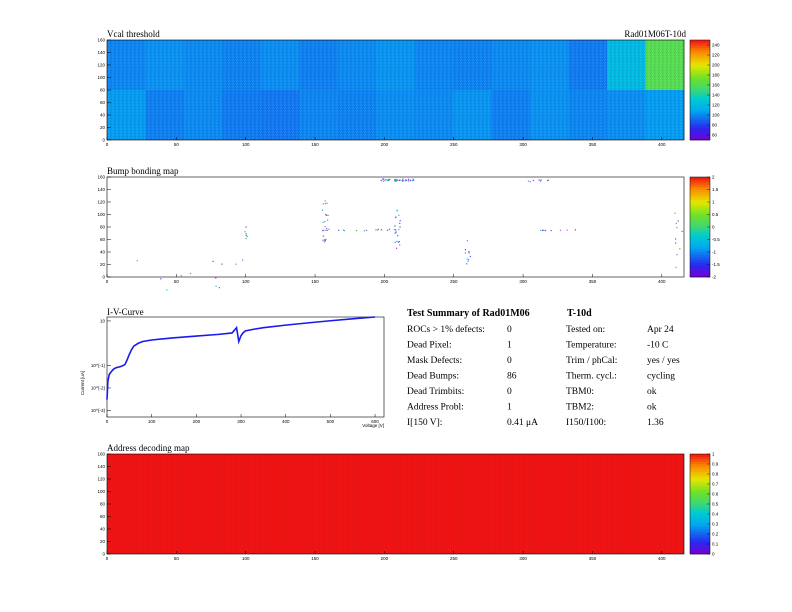  I want to click on palette-tick-label: 0.8, so click(715, 474).